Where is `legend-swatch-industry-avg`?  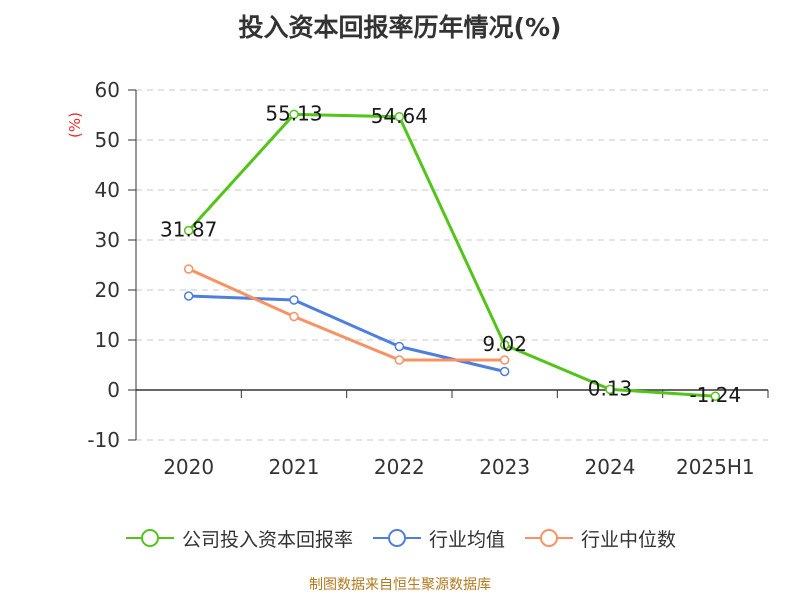 legend-swatch-industry-avg is located at coordinates (396, 538).